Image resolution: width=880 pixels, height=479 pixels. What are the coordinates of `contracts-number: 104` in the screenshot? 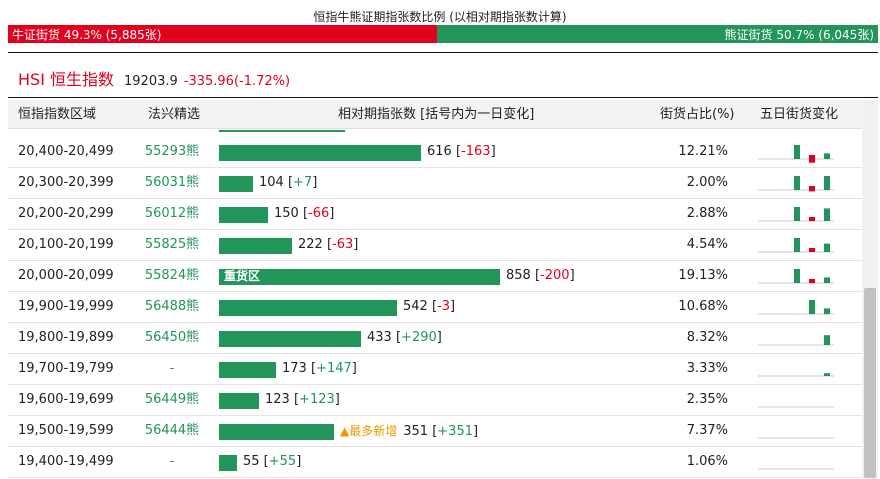 It's located at (271, 182).